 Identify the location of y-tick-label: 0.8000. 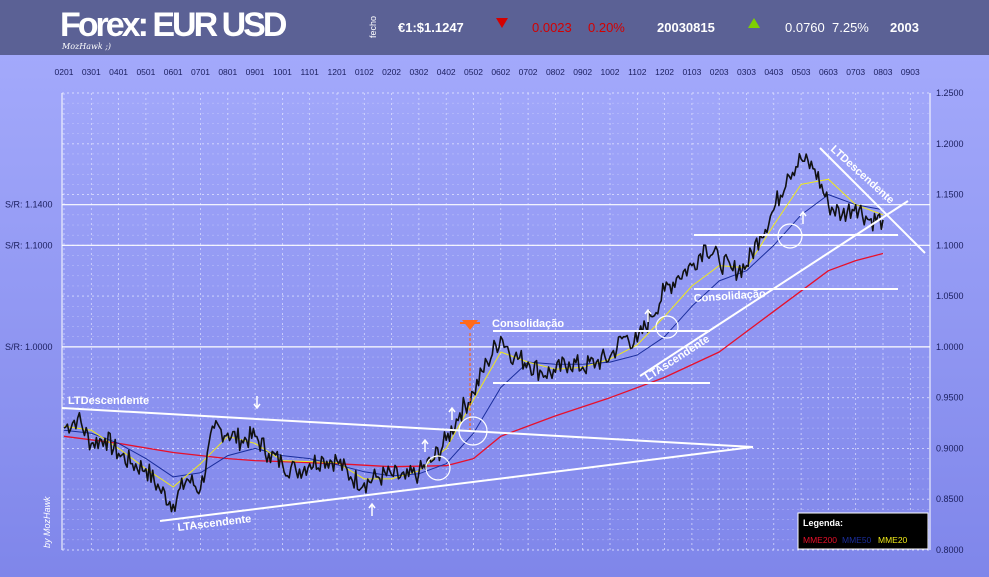
(950, 550).